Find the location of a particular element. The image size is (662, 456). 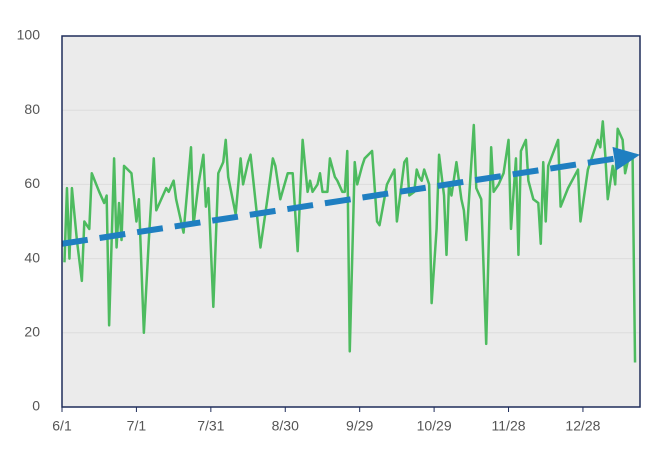

x-tick-label: 6/1 is located at coordinates (62, 426).